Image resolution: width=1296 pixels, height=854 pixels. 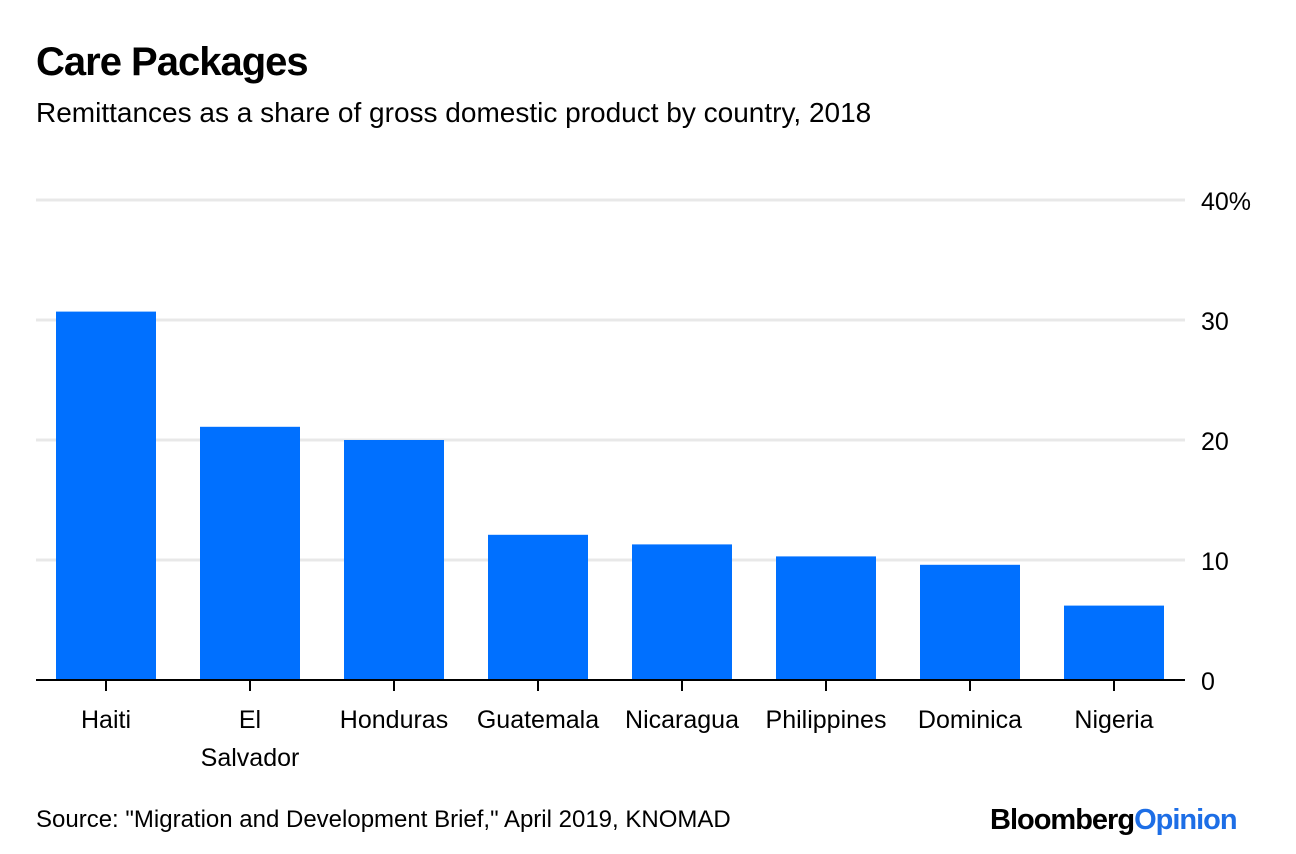 What do you see at coordinates (970, 622) in the screenshot?
I see `bar-dominica` at bounding box center [970, 622].